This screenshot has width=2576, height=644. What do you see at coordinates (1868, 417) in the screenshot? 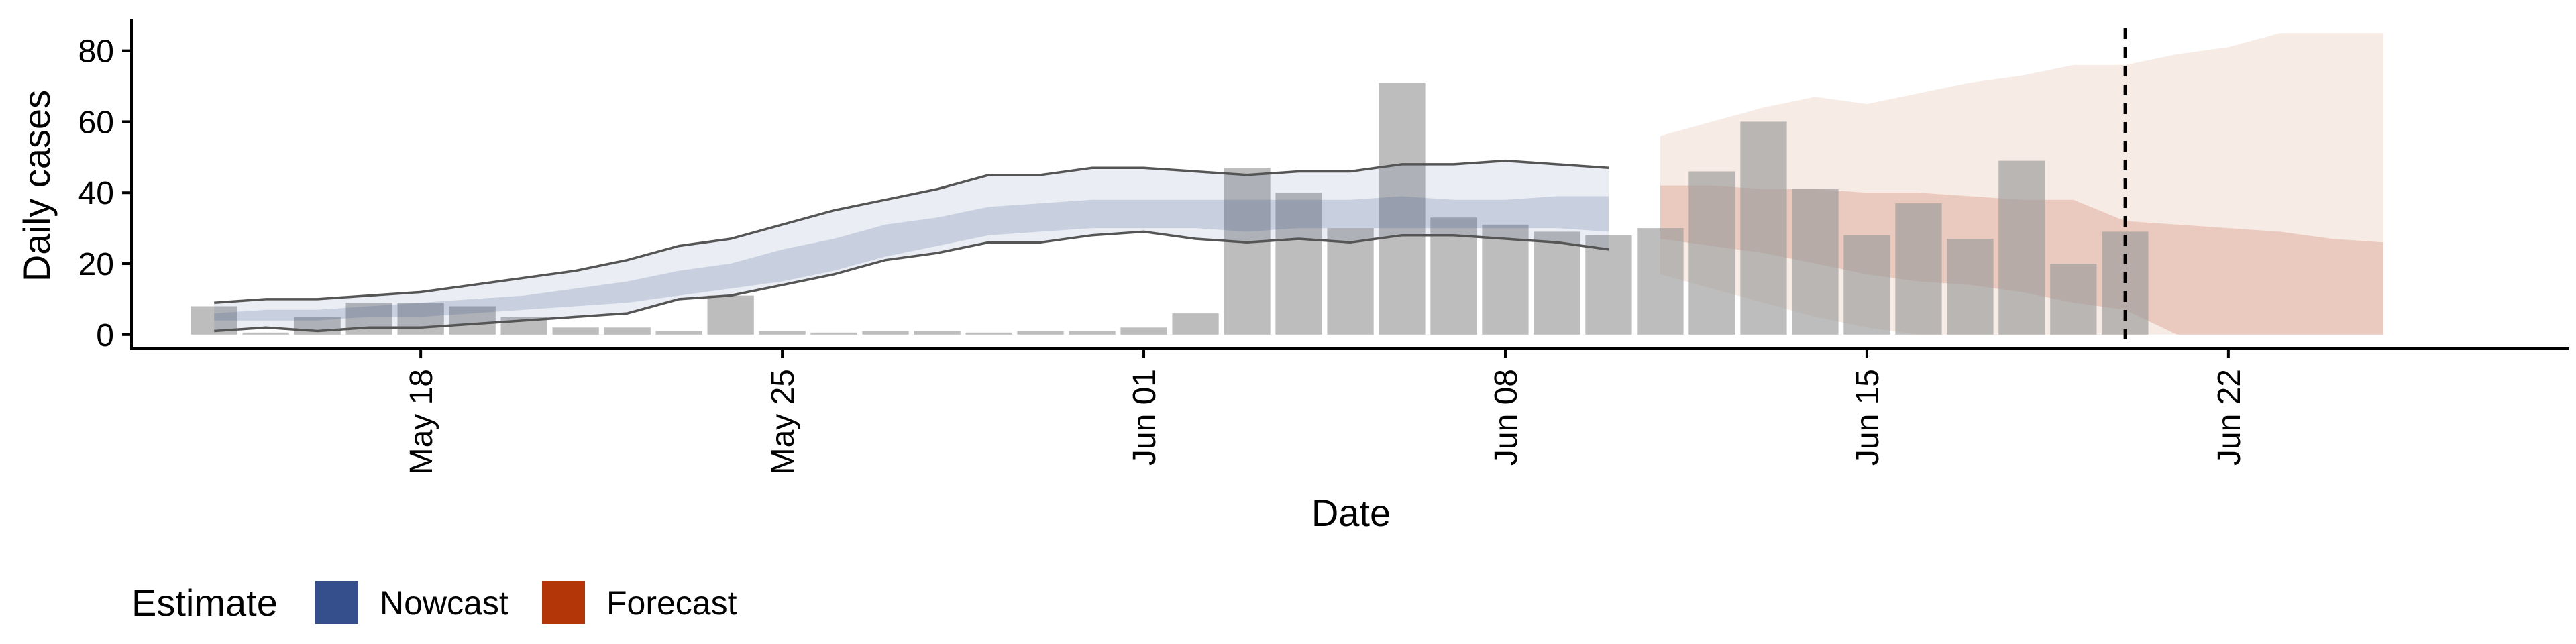
I see `x-tick-label: Jun 15` at bounding box center [1868, 417].